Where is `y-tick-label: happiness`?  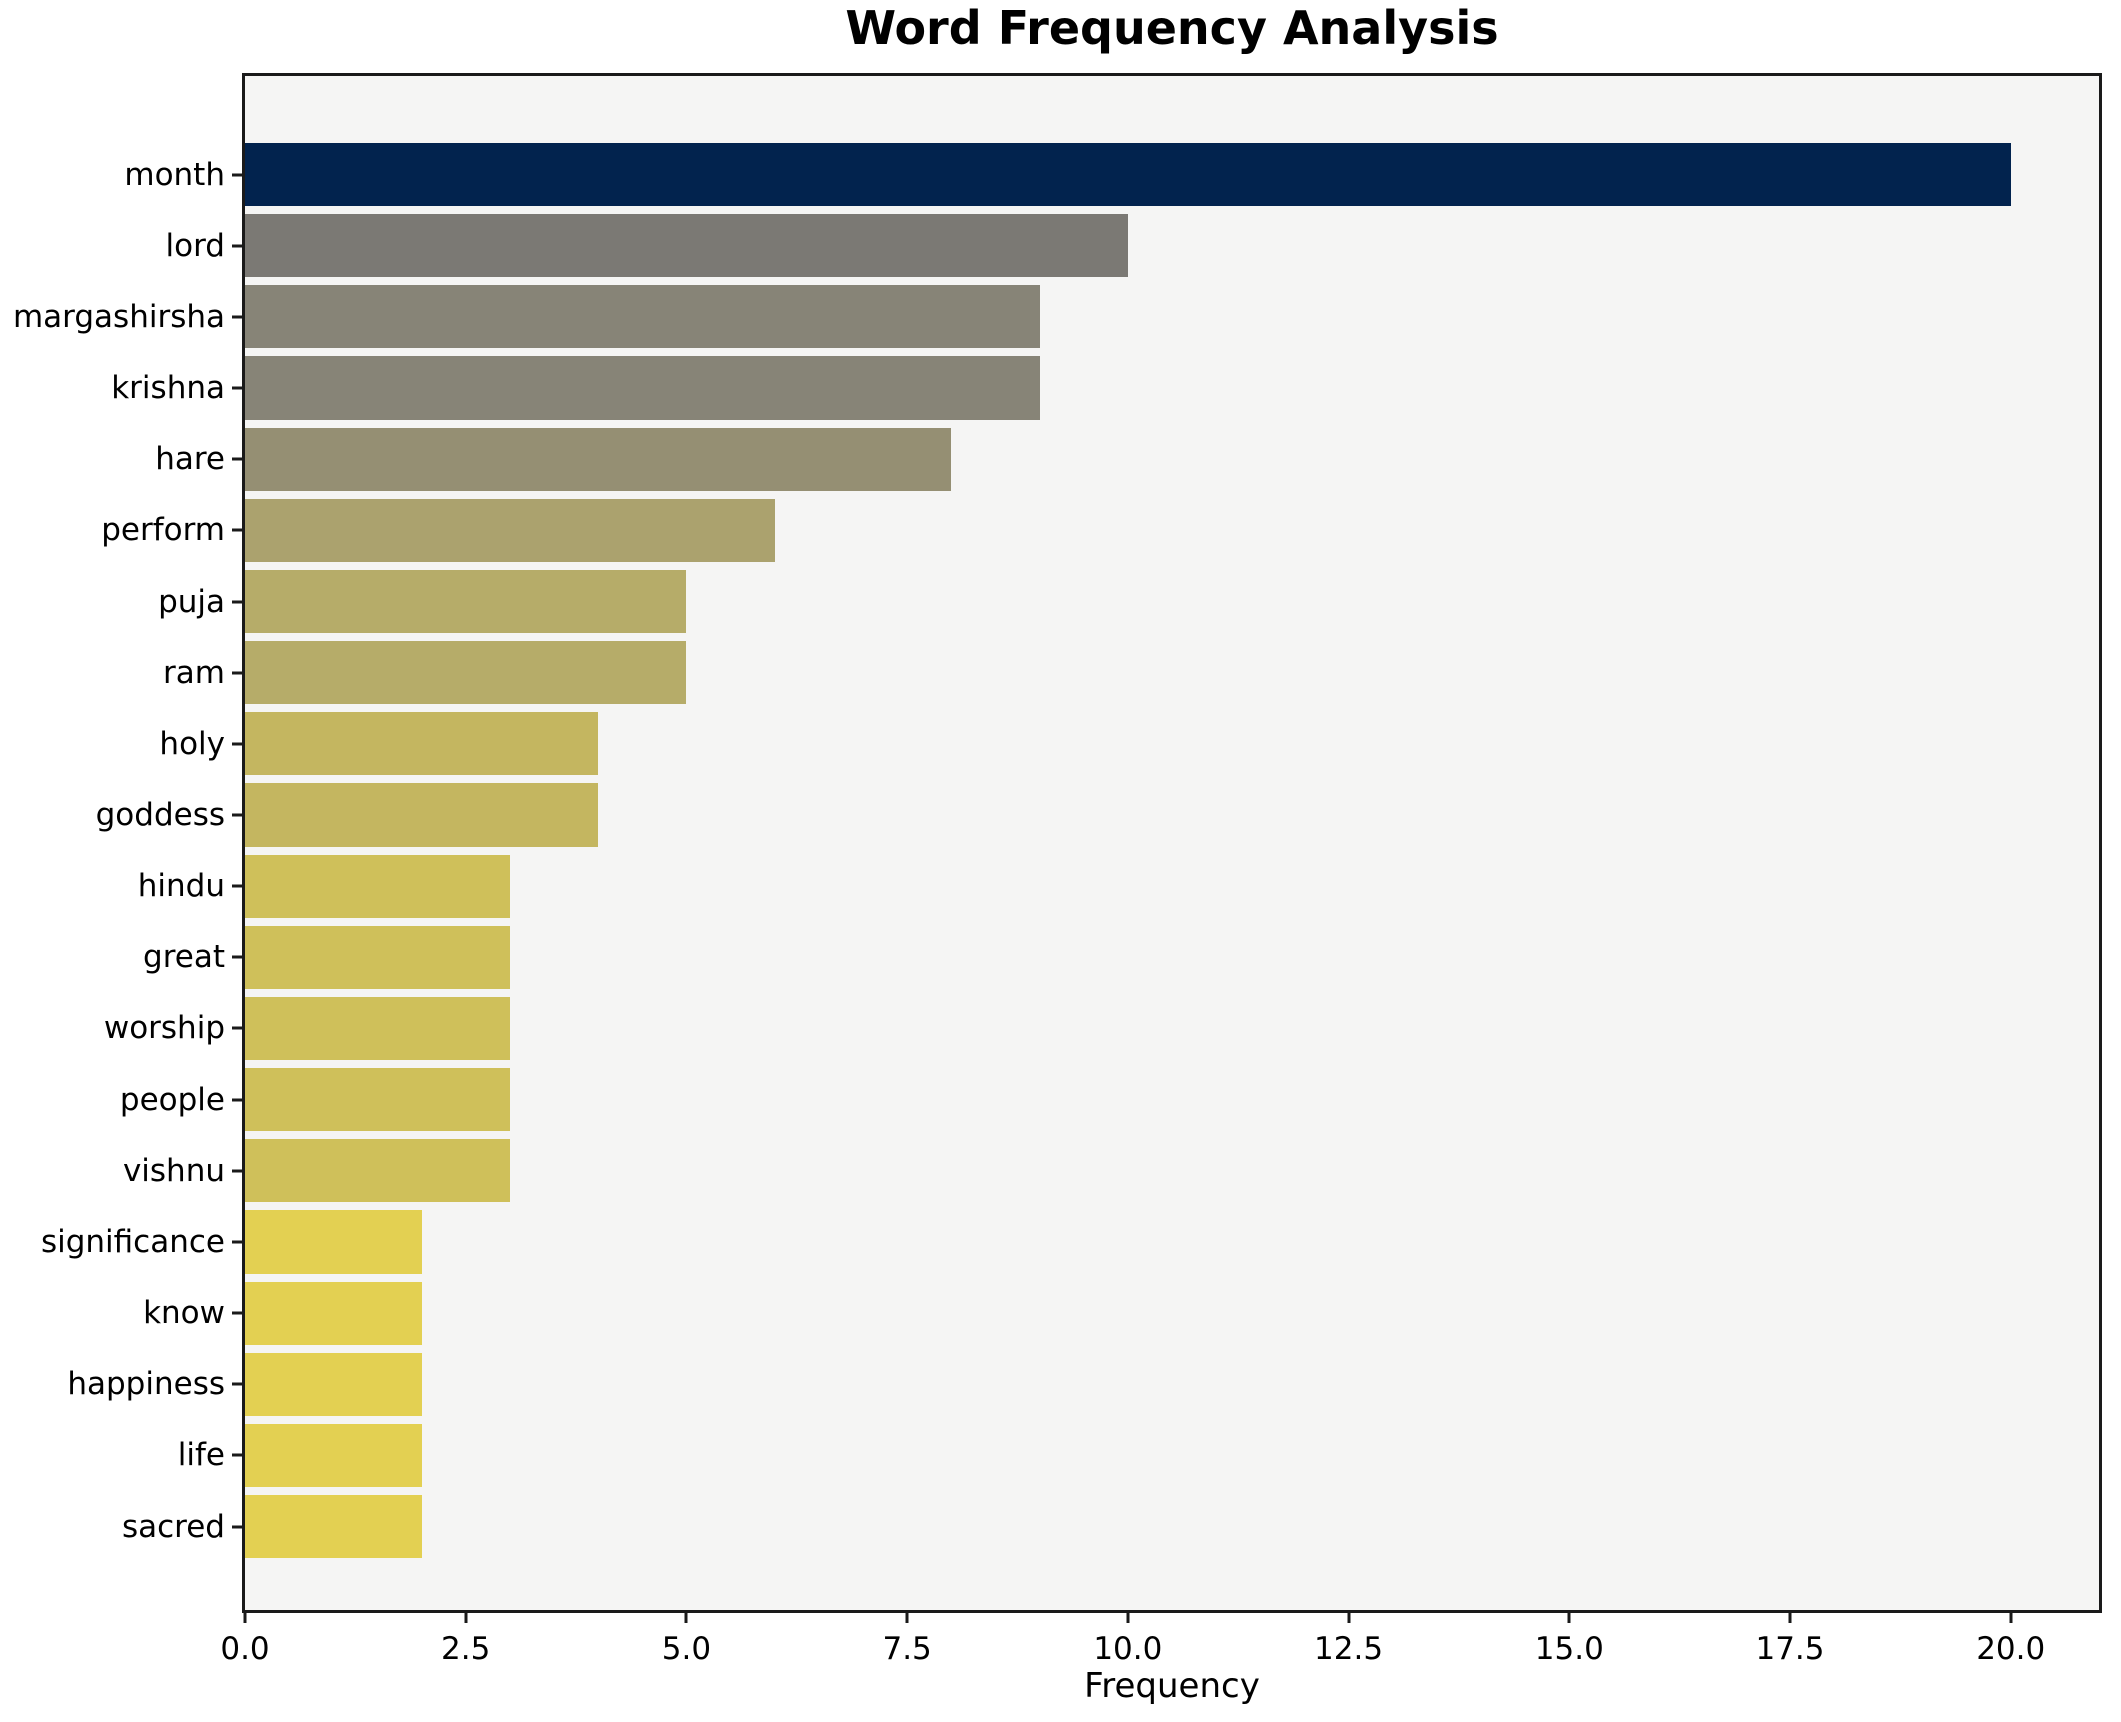
y-tick-label: happiness is located at coordinates (146, 1384).